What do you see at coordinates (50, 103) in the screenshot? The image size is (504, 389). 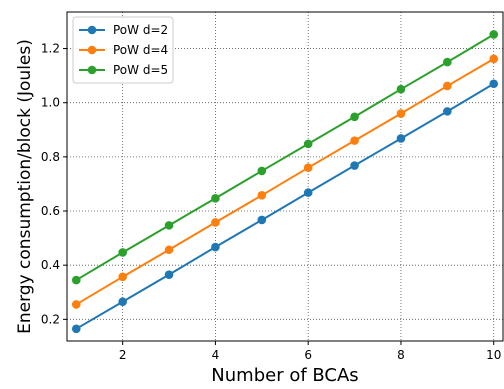 I see `y-tick-label: 1.0` at bounding box center [50, 103].